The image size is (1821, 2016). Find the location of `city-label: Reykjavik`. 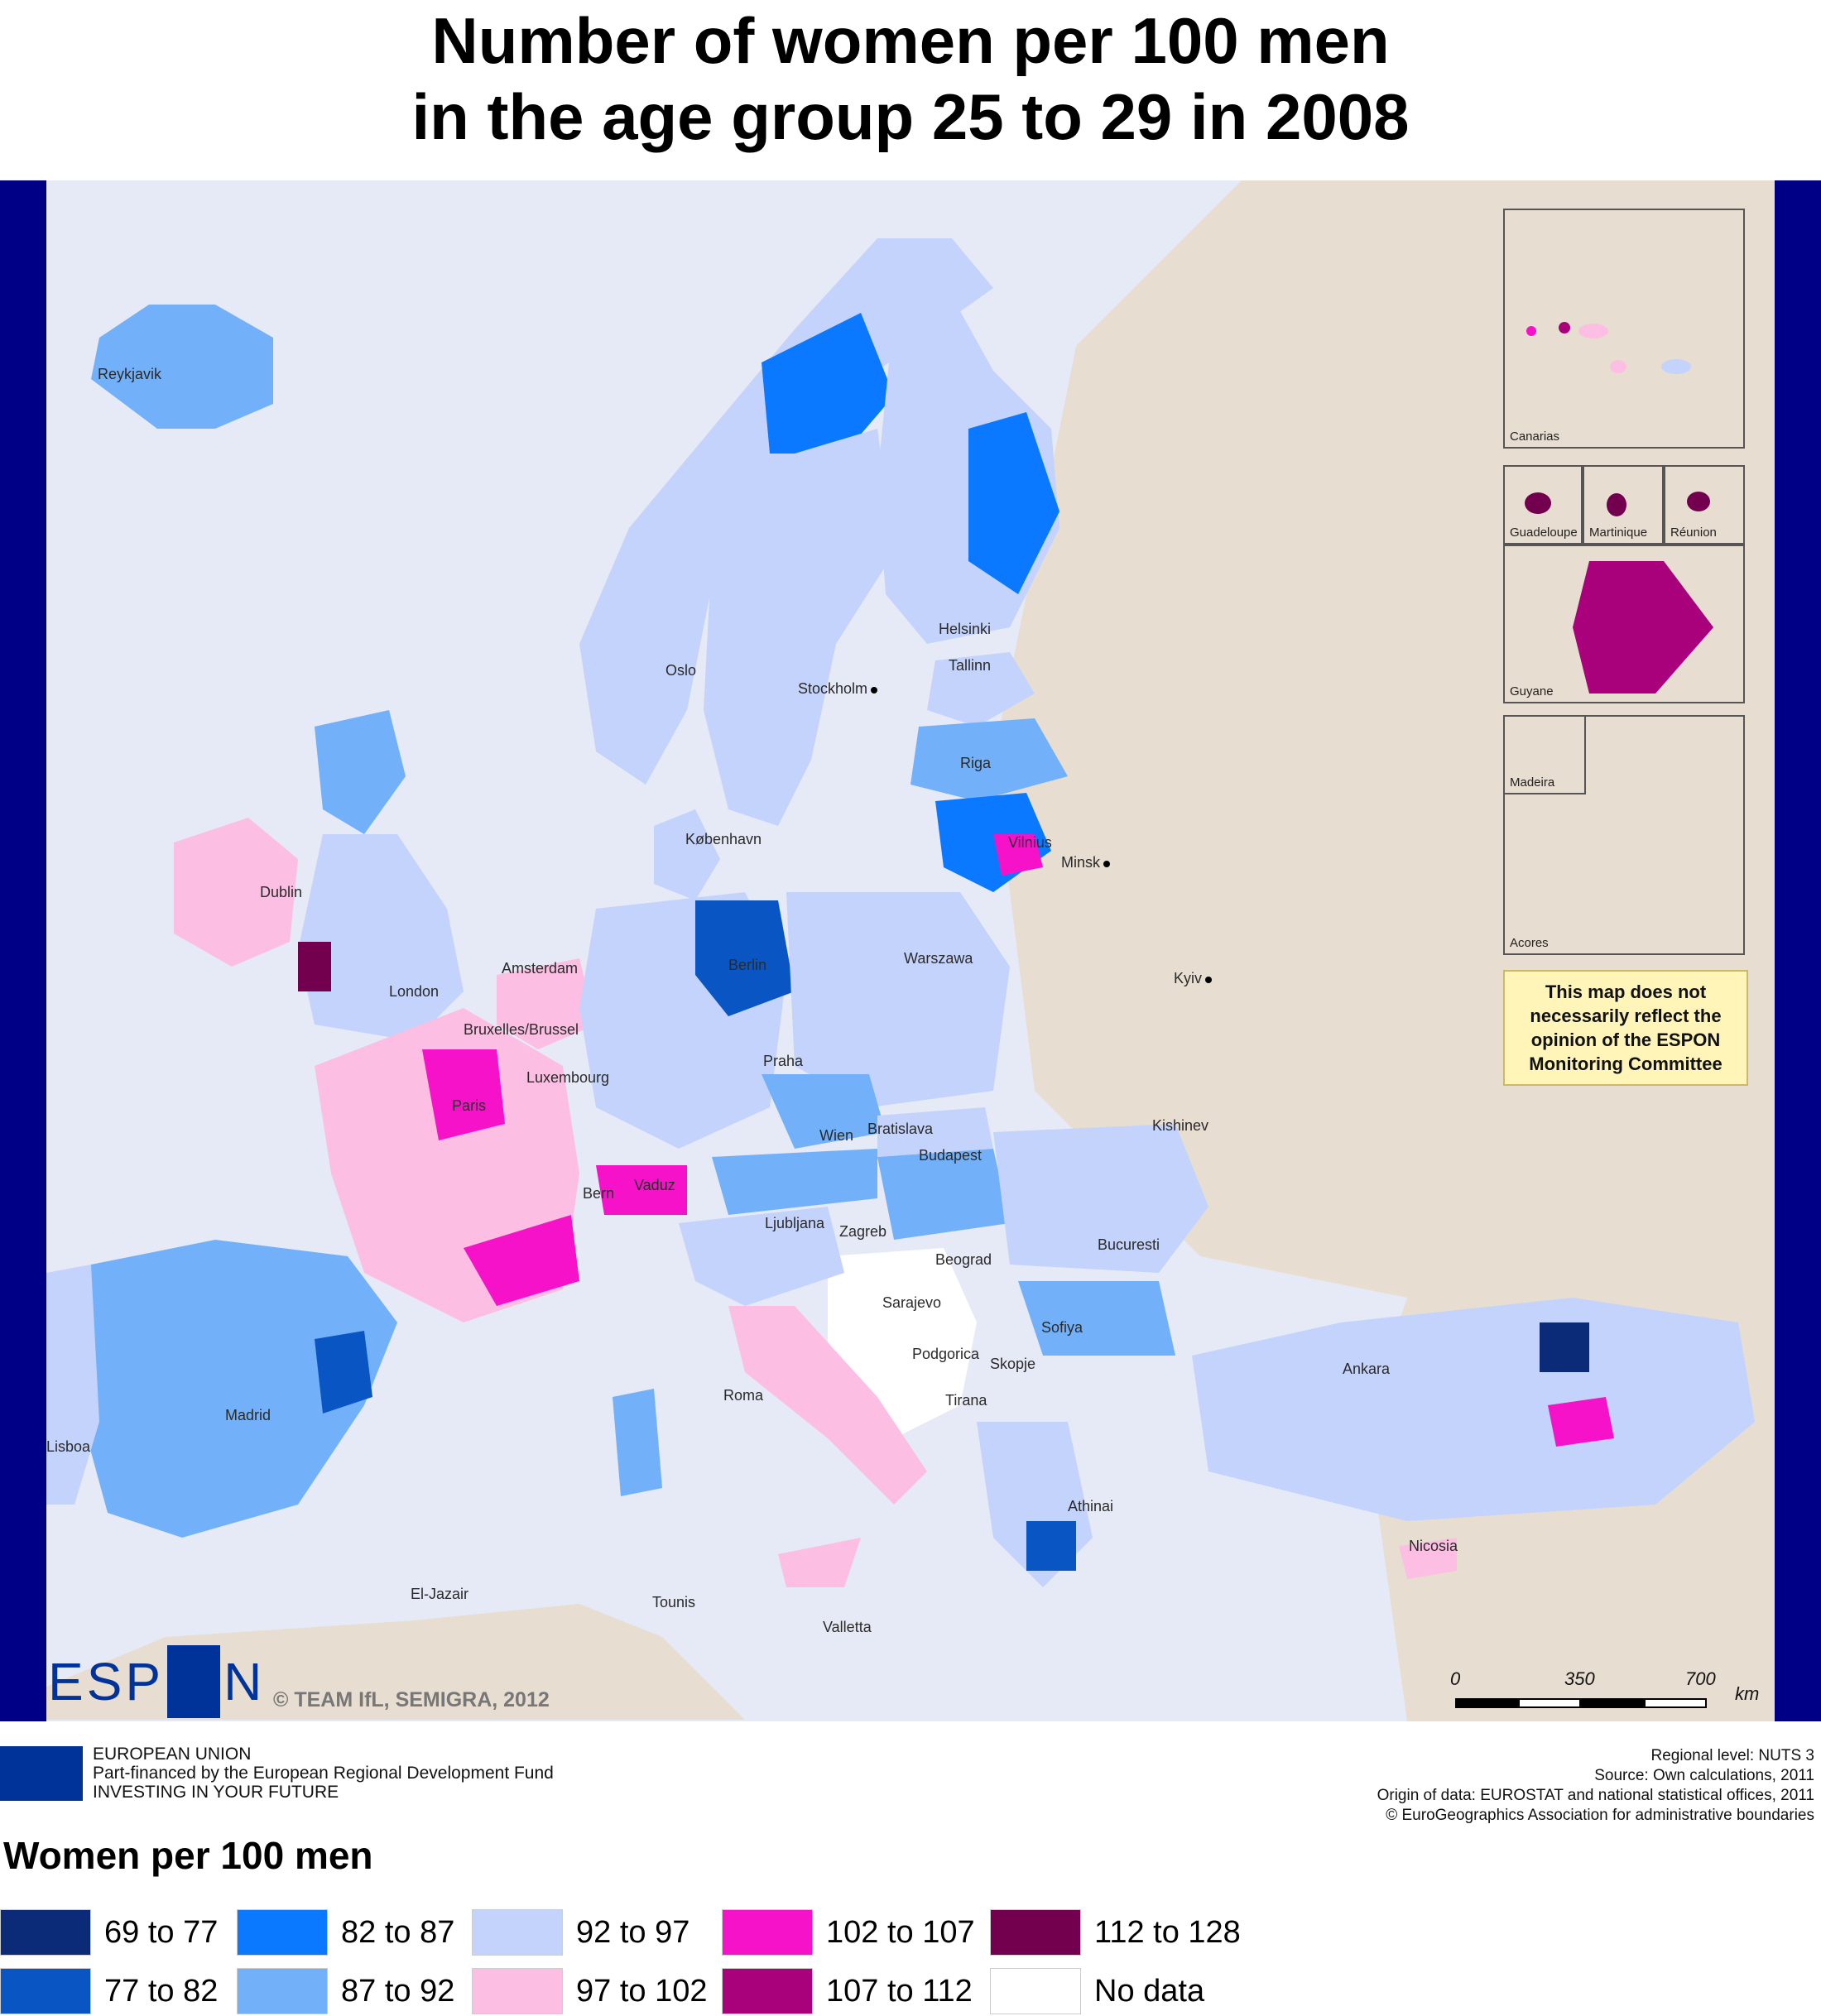

city-label: Reykjavik is located at coordinates (130, 374).